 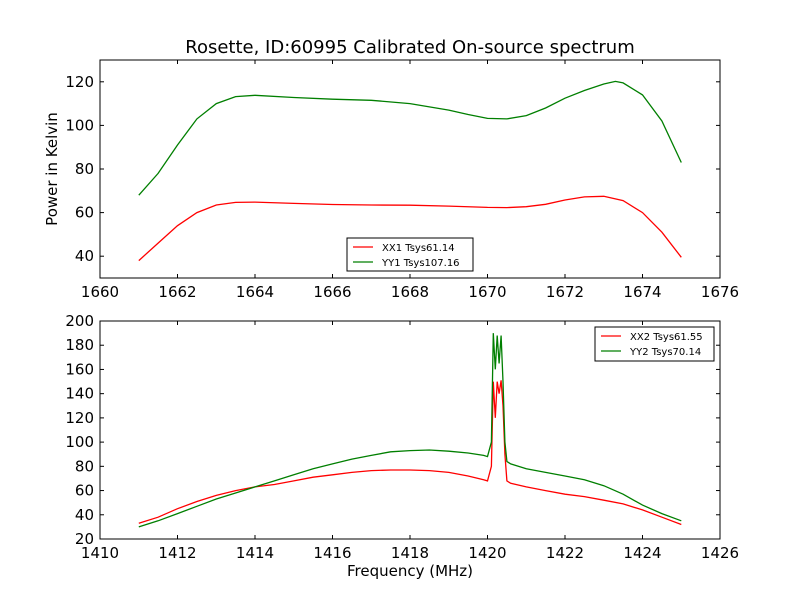 I want to click on top-x-tick-label: 1672, so click(x=565, y=292).